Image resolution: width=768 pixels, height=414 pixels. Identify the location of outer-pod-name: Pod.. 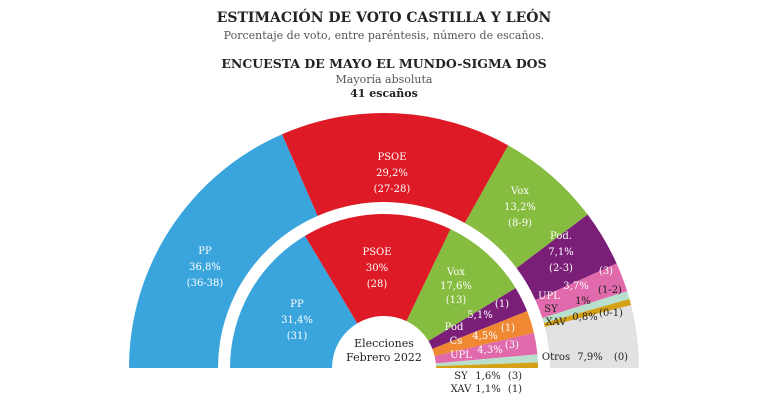
(561, 236).